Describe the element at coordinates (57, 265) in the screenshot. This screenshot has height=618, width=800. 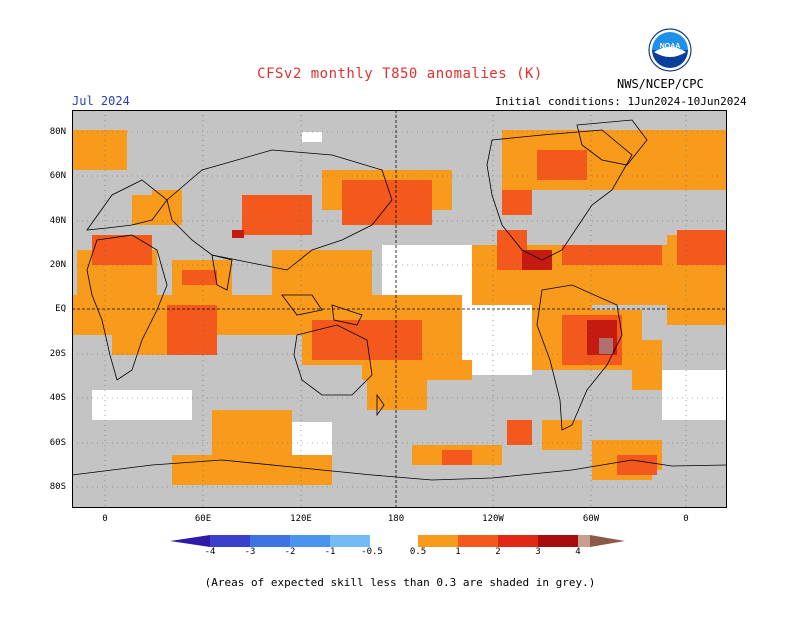
I see `lat-label: 20N` at that location.